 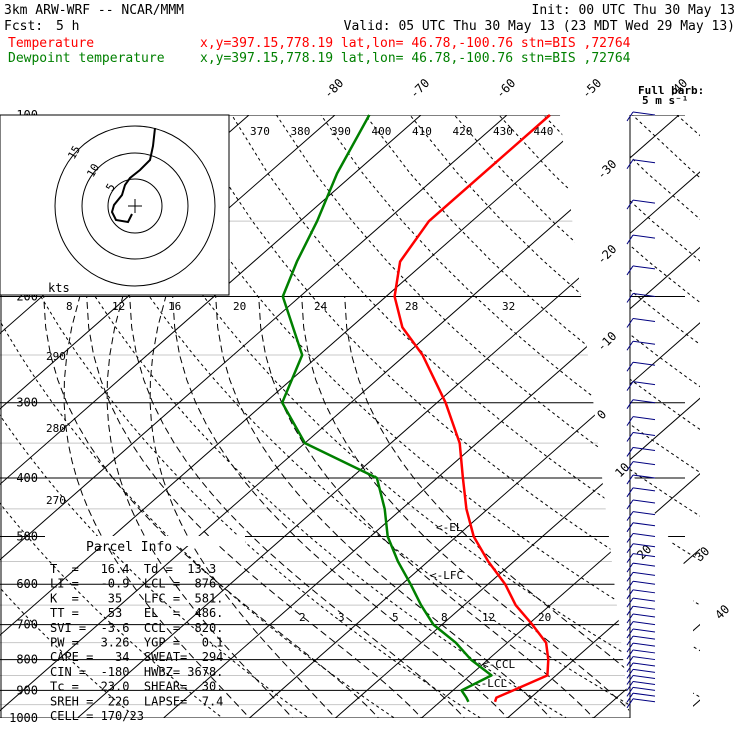 What do you see at coordinates (27, 403) in the screenshot?
I see `pressure-label-300: 300` at bounding box center [27, 403].